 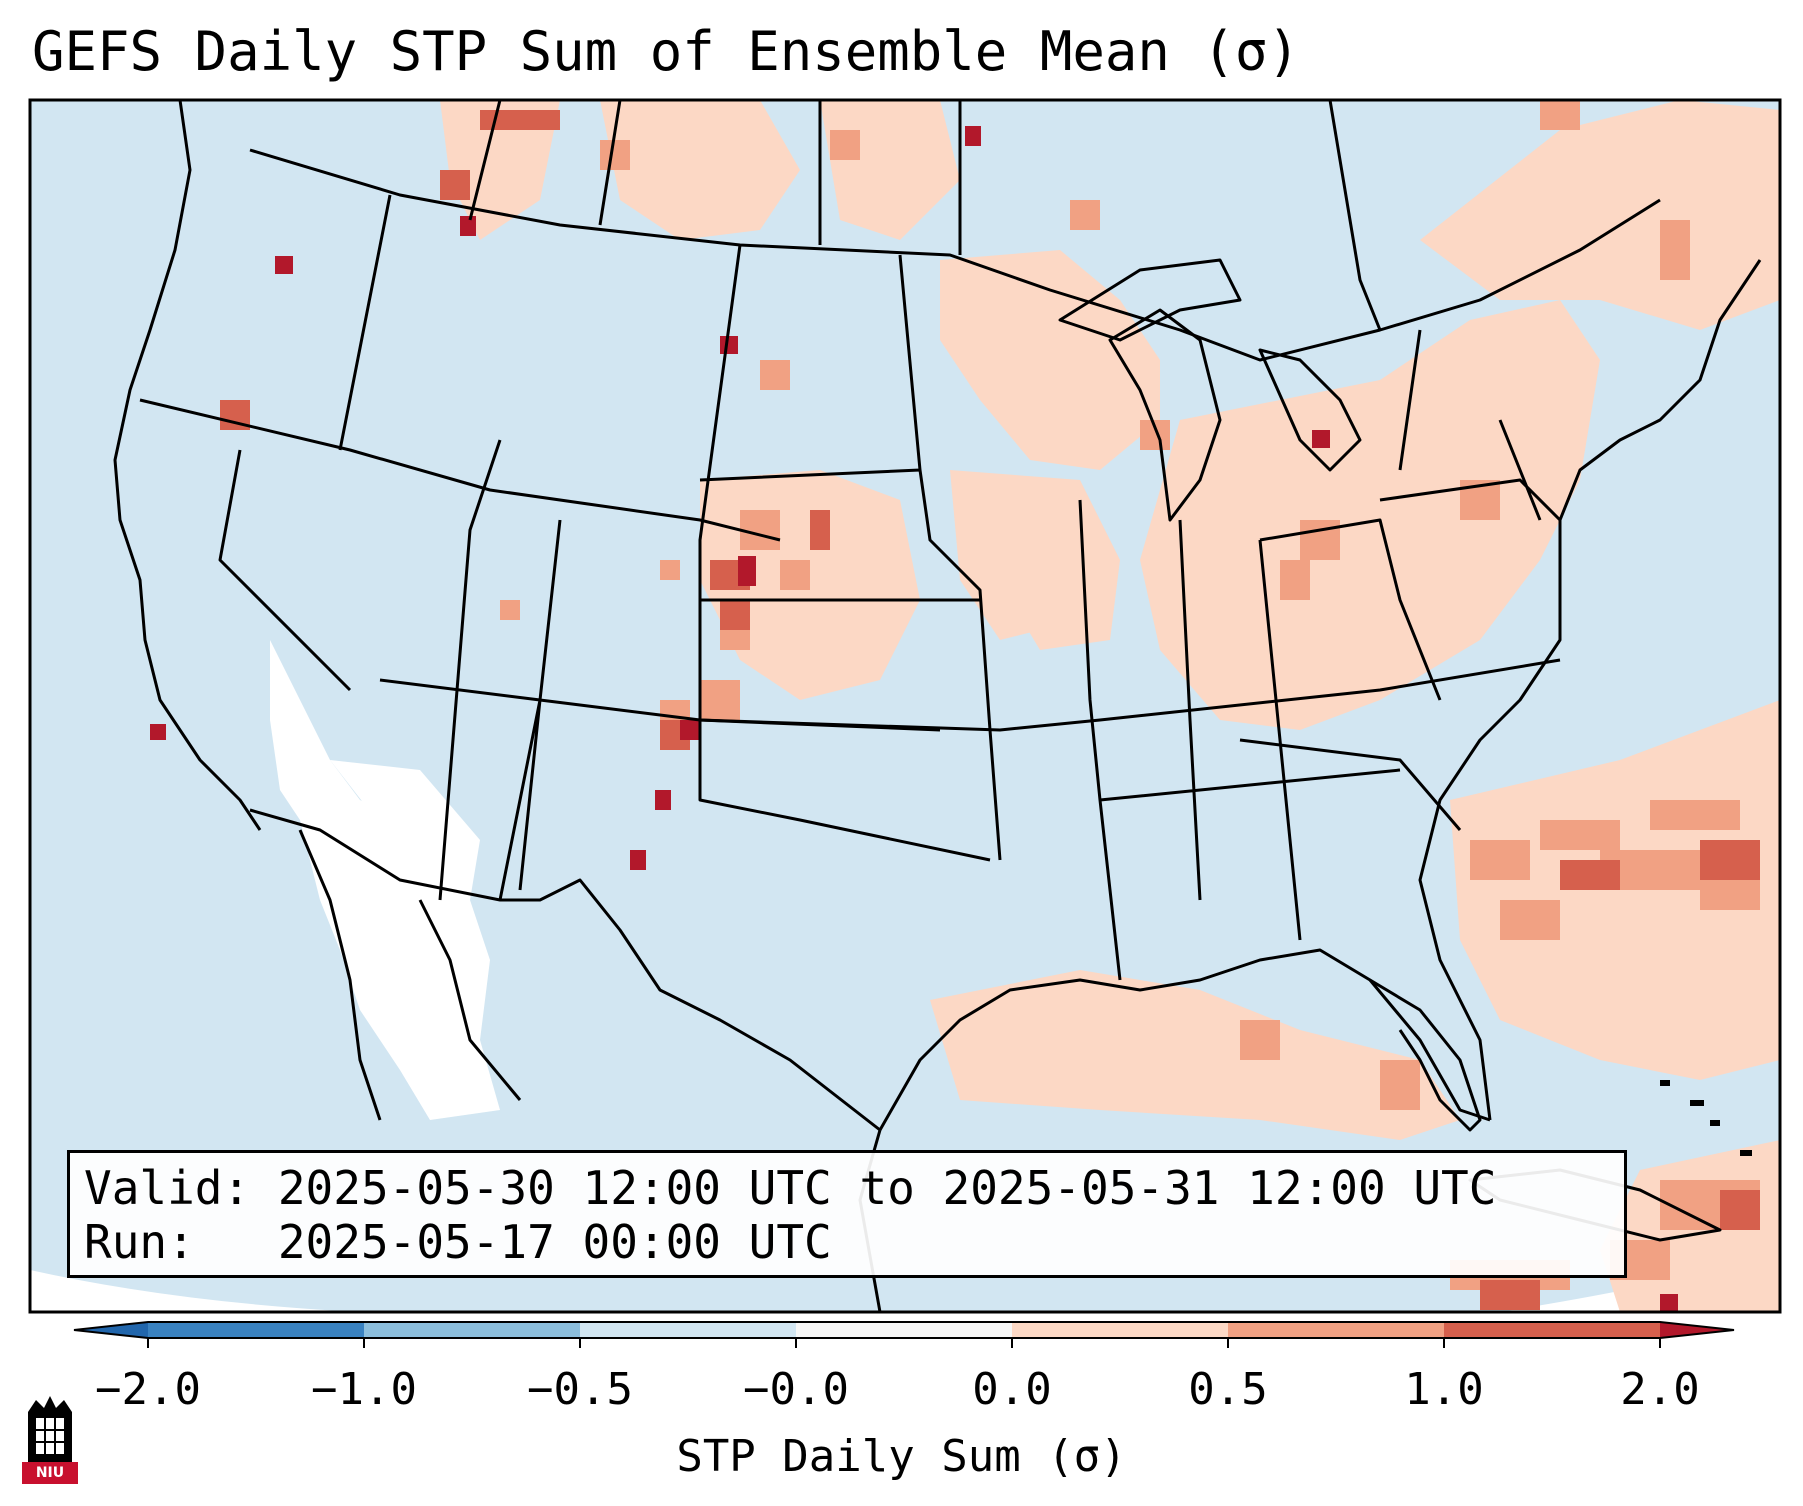 I want to click on islands, so click(x=1706, y=1118).